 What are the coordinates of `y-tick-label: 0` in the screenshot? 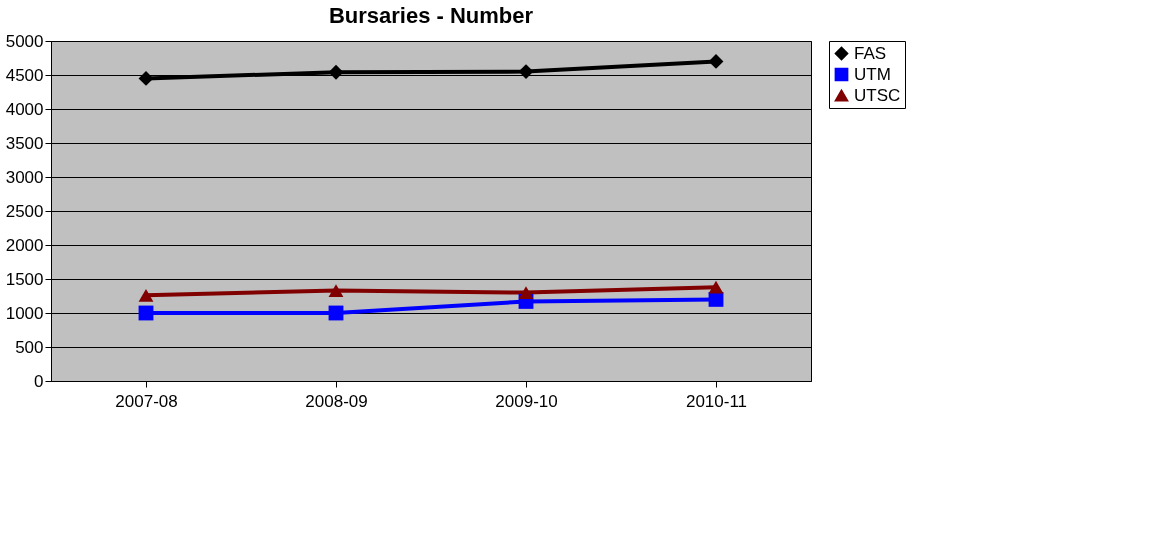 It's located at (39, 381).